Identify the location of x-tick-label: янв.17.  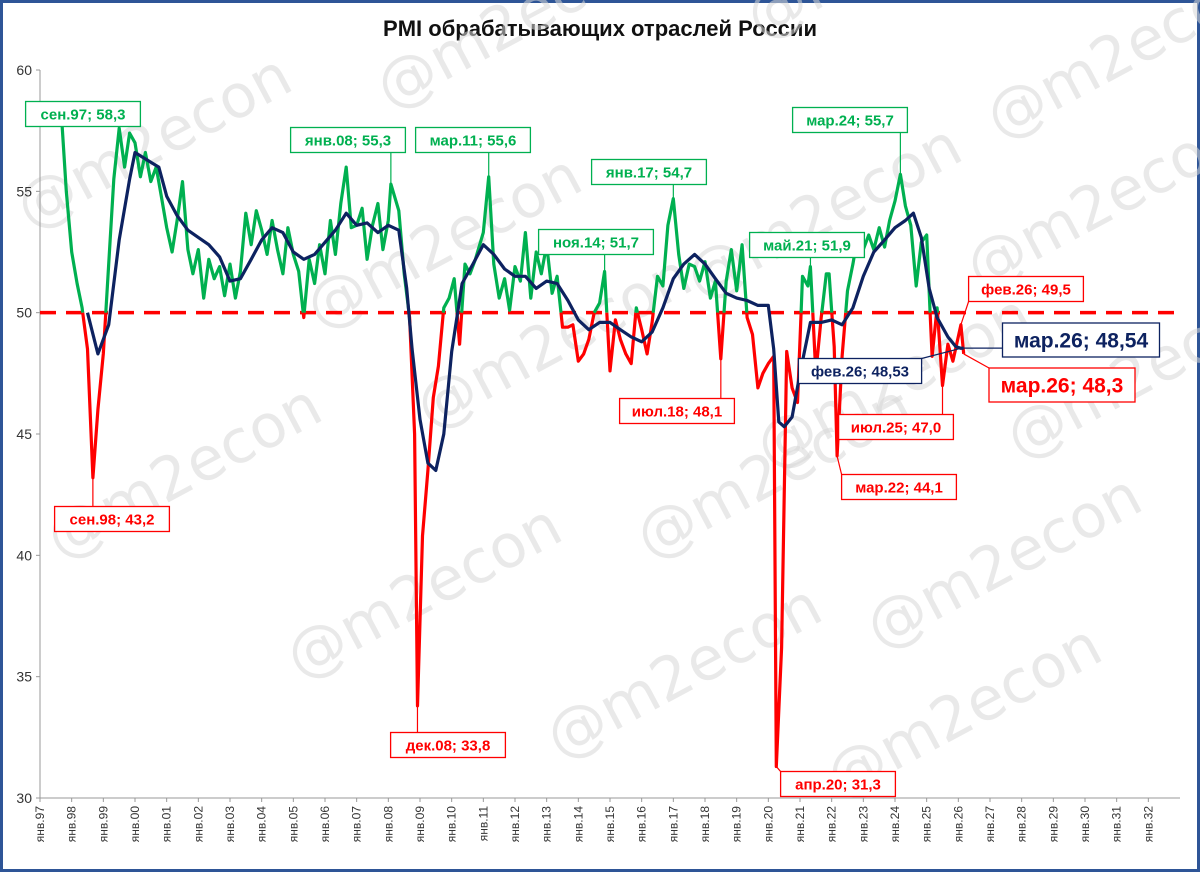
(673, 824).